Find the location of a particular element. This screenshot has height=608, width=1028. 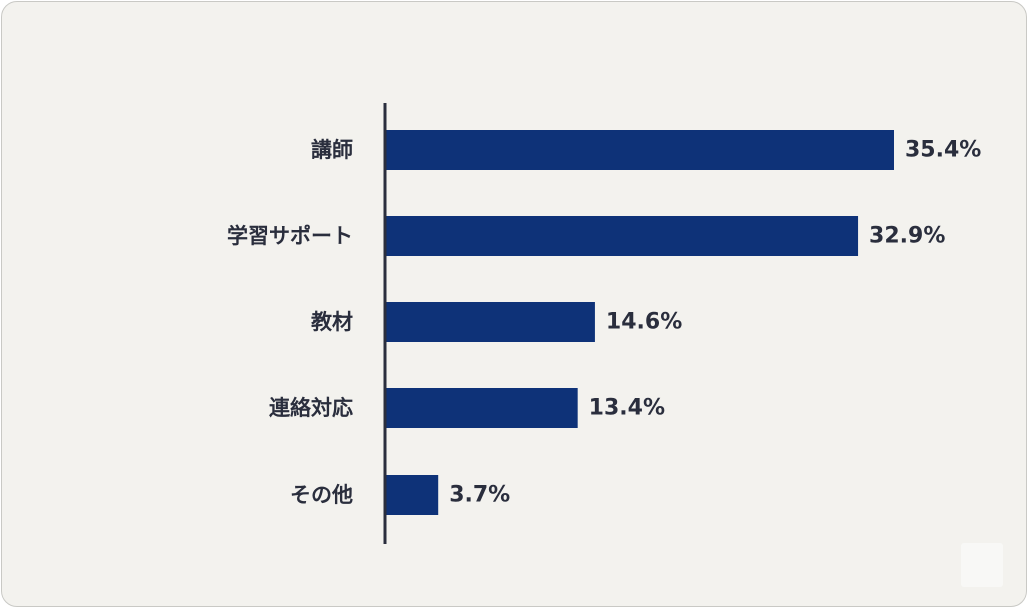

category-label-3: 教材 is located at coordinates (332, 322).